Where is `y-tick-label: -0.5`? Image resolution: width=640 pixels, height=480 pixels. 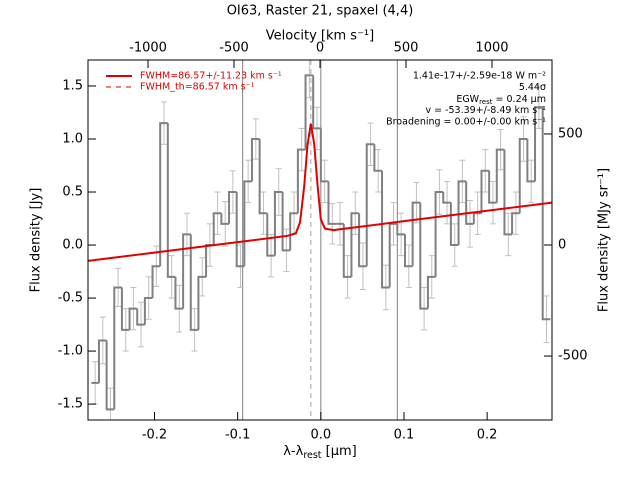 y-tick-label: -0.5 is located at coordinates (70, 298).